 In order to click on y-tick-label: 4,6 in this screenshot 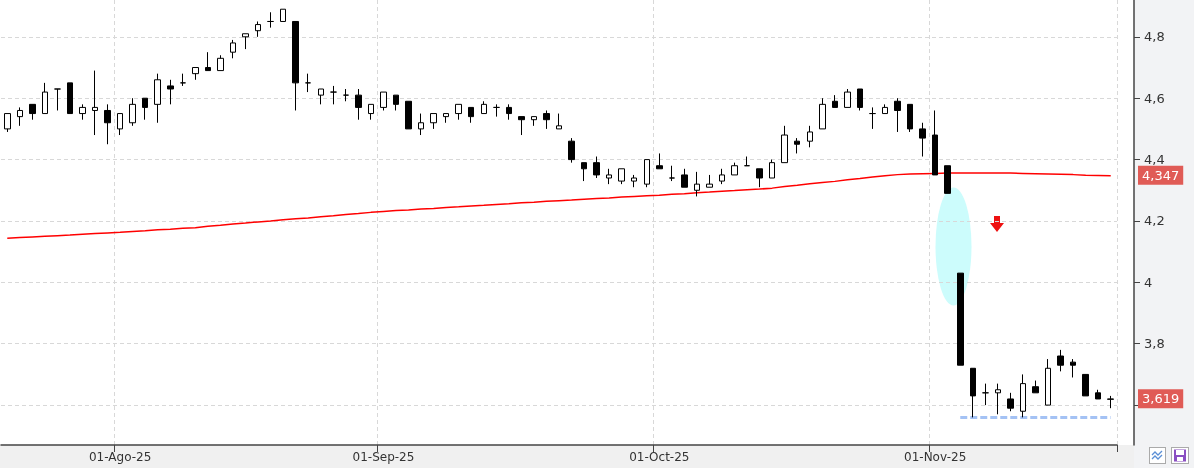, I will do `click(1154, 98)`.